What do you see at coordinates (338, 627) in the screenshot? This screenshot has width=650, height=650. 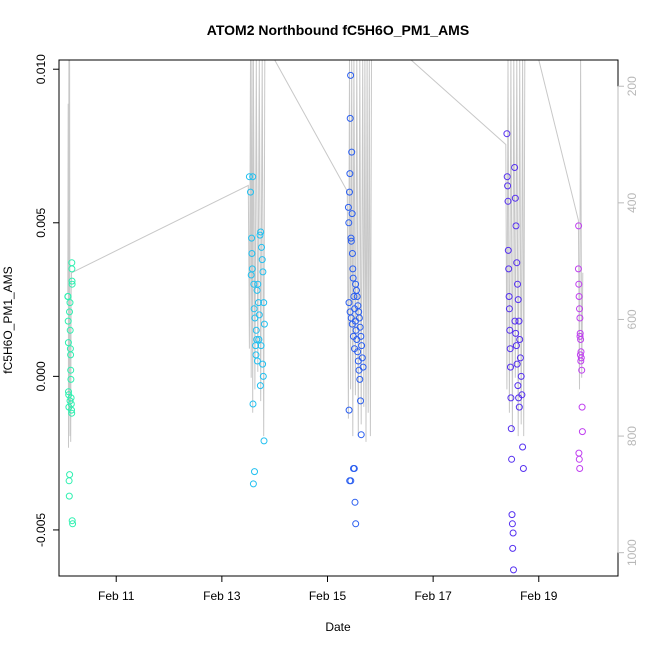 I see `x-axis-label: Date` at bounding box center [338, 627].